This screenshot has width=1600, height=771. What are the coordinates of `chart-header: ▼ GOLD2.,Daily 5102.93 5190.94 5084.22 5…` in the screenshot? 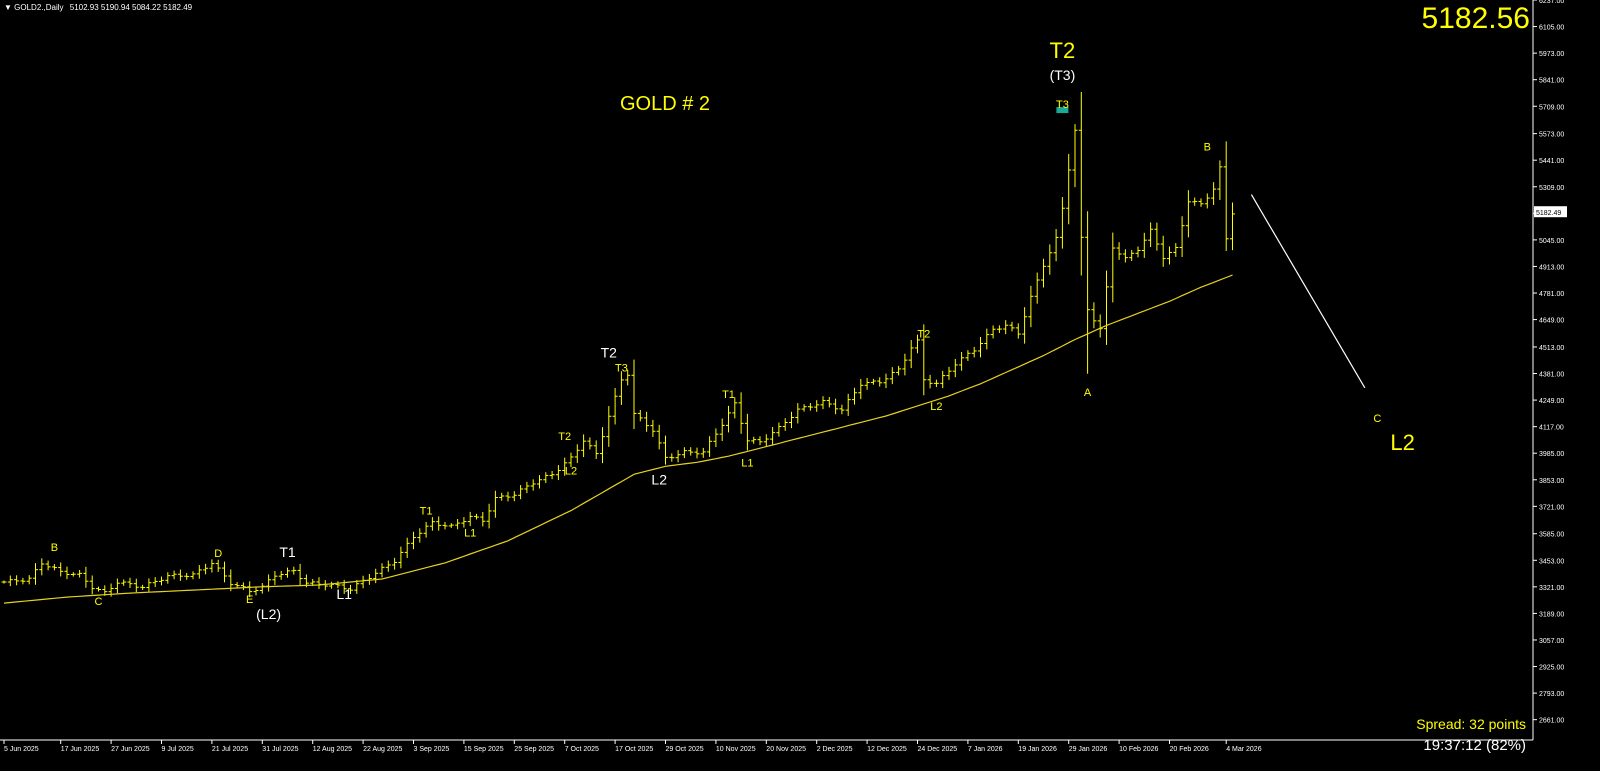 It's located at (98, 7).